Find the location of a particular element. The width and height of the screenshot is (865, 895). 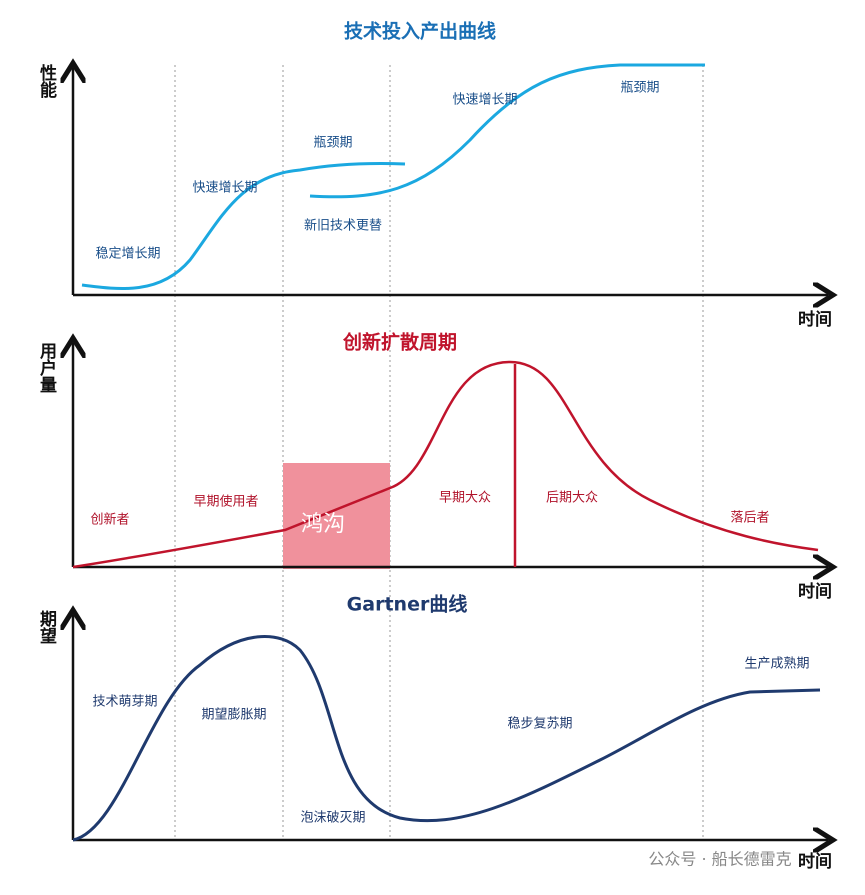

label: 早期大众 is located at coordinates (465, 498).